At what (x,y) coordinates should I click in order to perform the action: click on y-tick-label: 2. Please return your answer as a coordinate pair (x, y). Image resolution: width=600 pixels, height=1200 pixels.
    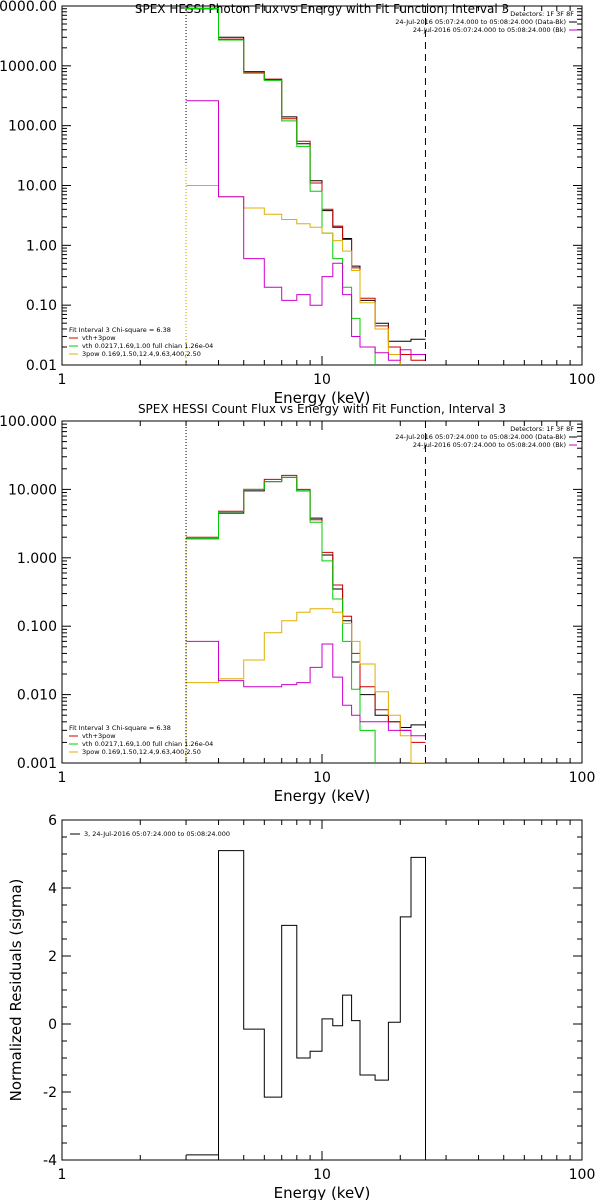
    Looking at the image, I should click on (52, 957).